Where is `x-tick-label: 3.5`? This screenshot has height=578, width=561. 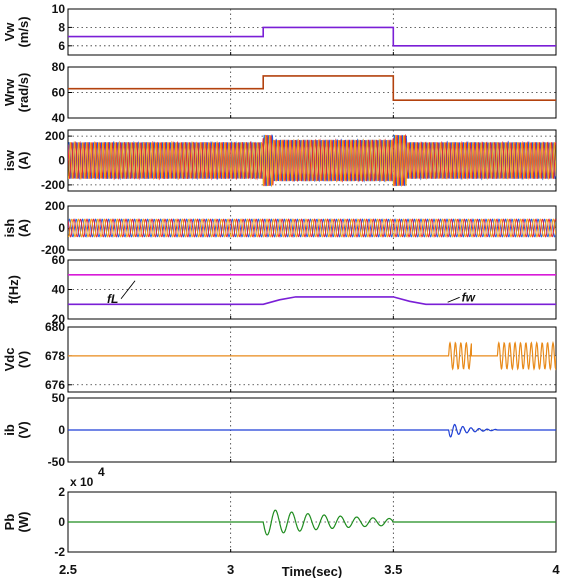 x-tick-label: 3.5 is located at coordinates (393, 569).